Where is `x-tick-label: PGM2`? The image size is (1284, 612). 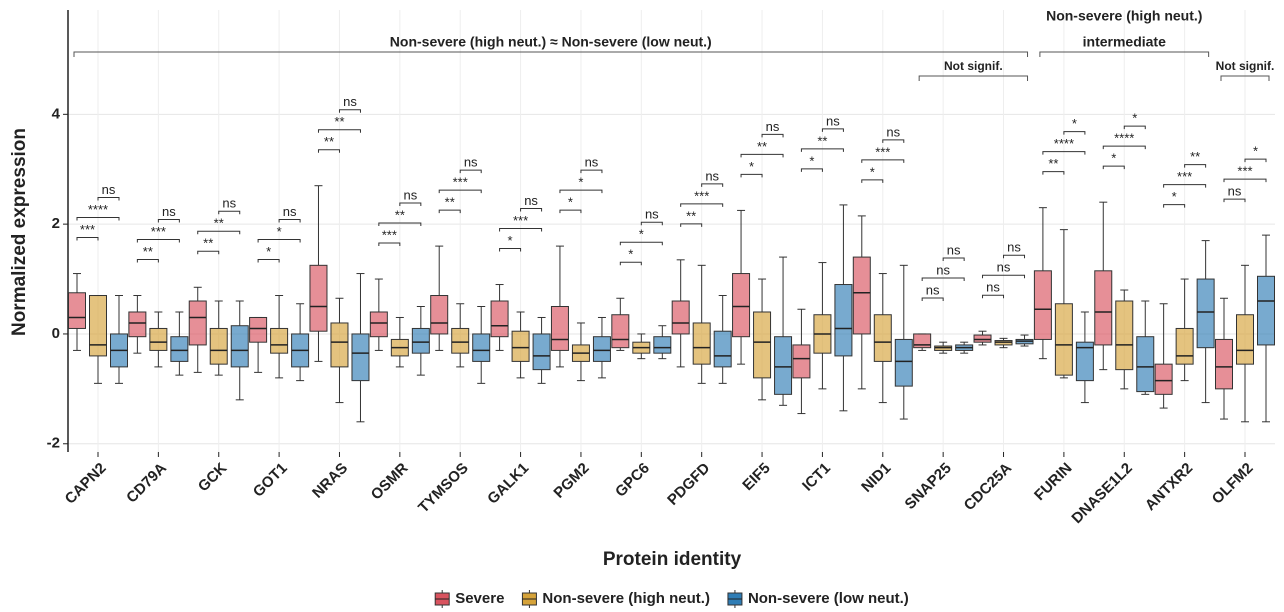
x-tick-label: PGM2 is located at coordinates (571, 481).